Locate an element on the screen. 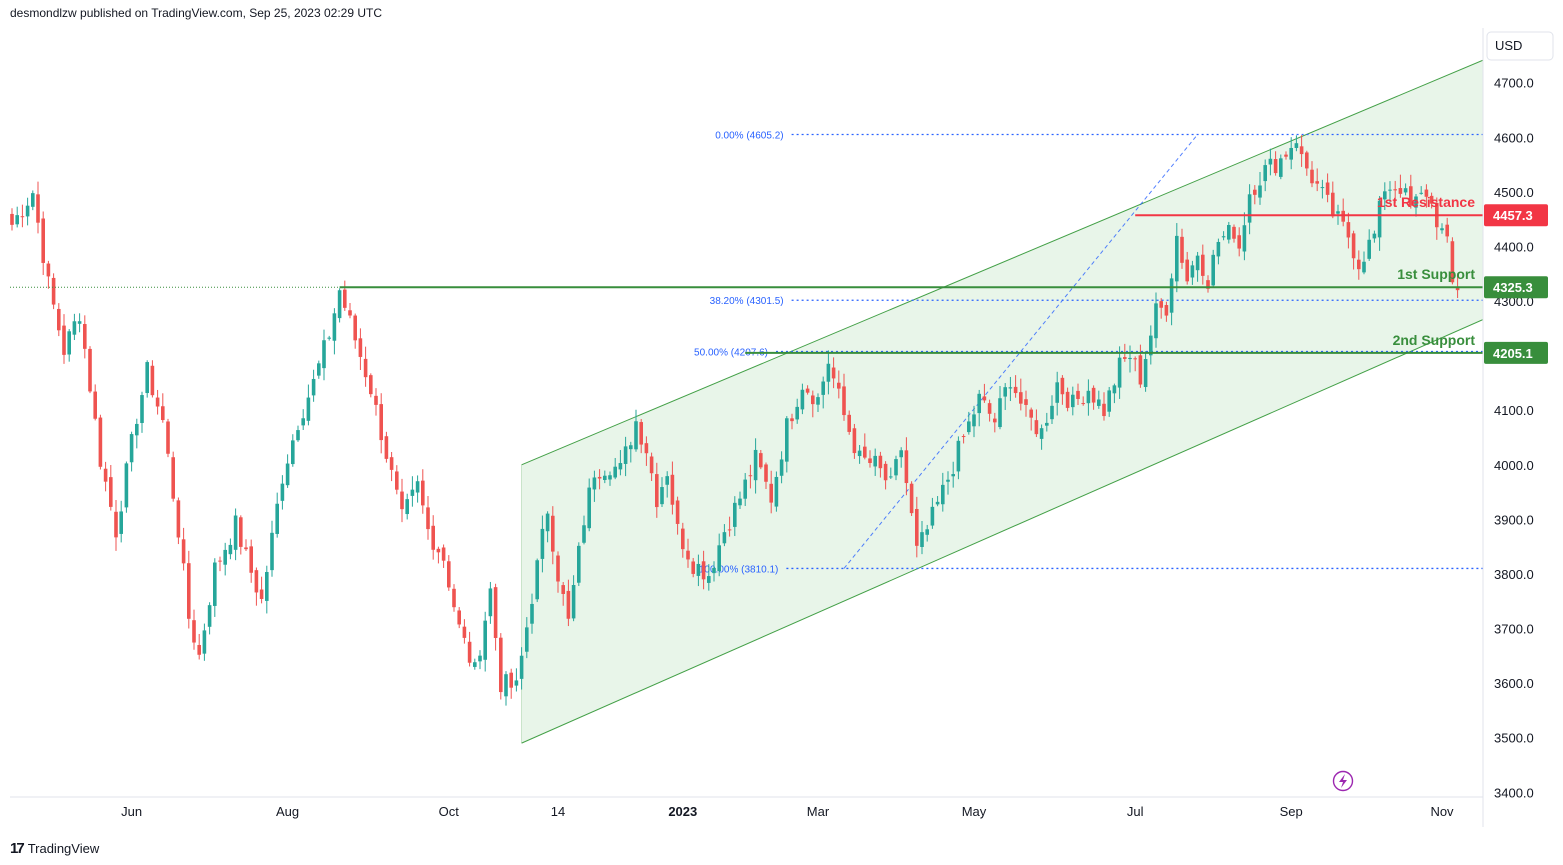 The height and width of the screenshot is (865, 1563). tradingview-brand: 17 TradingView is located at coordinates (54, 848).